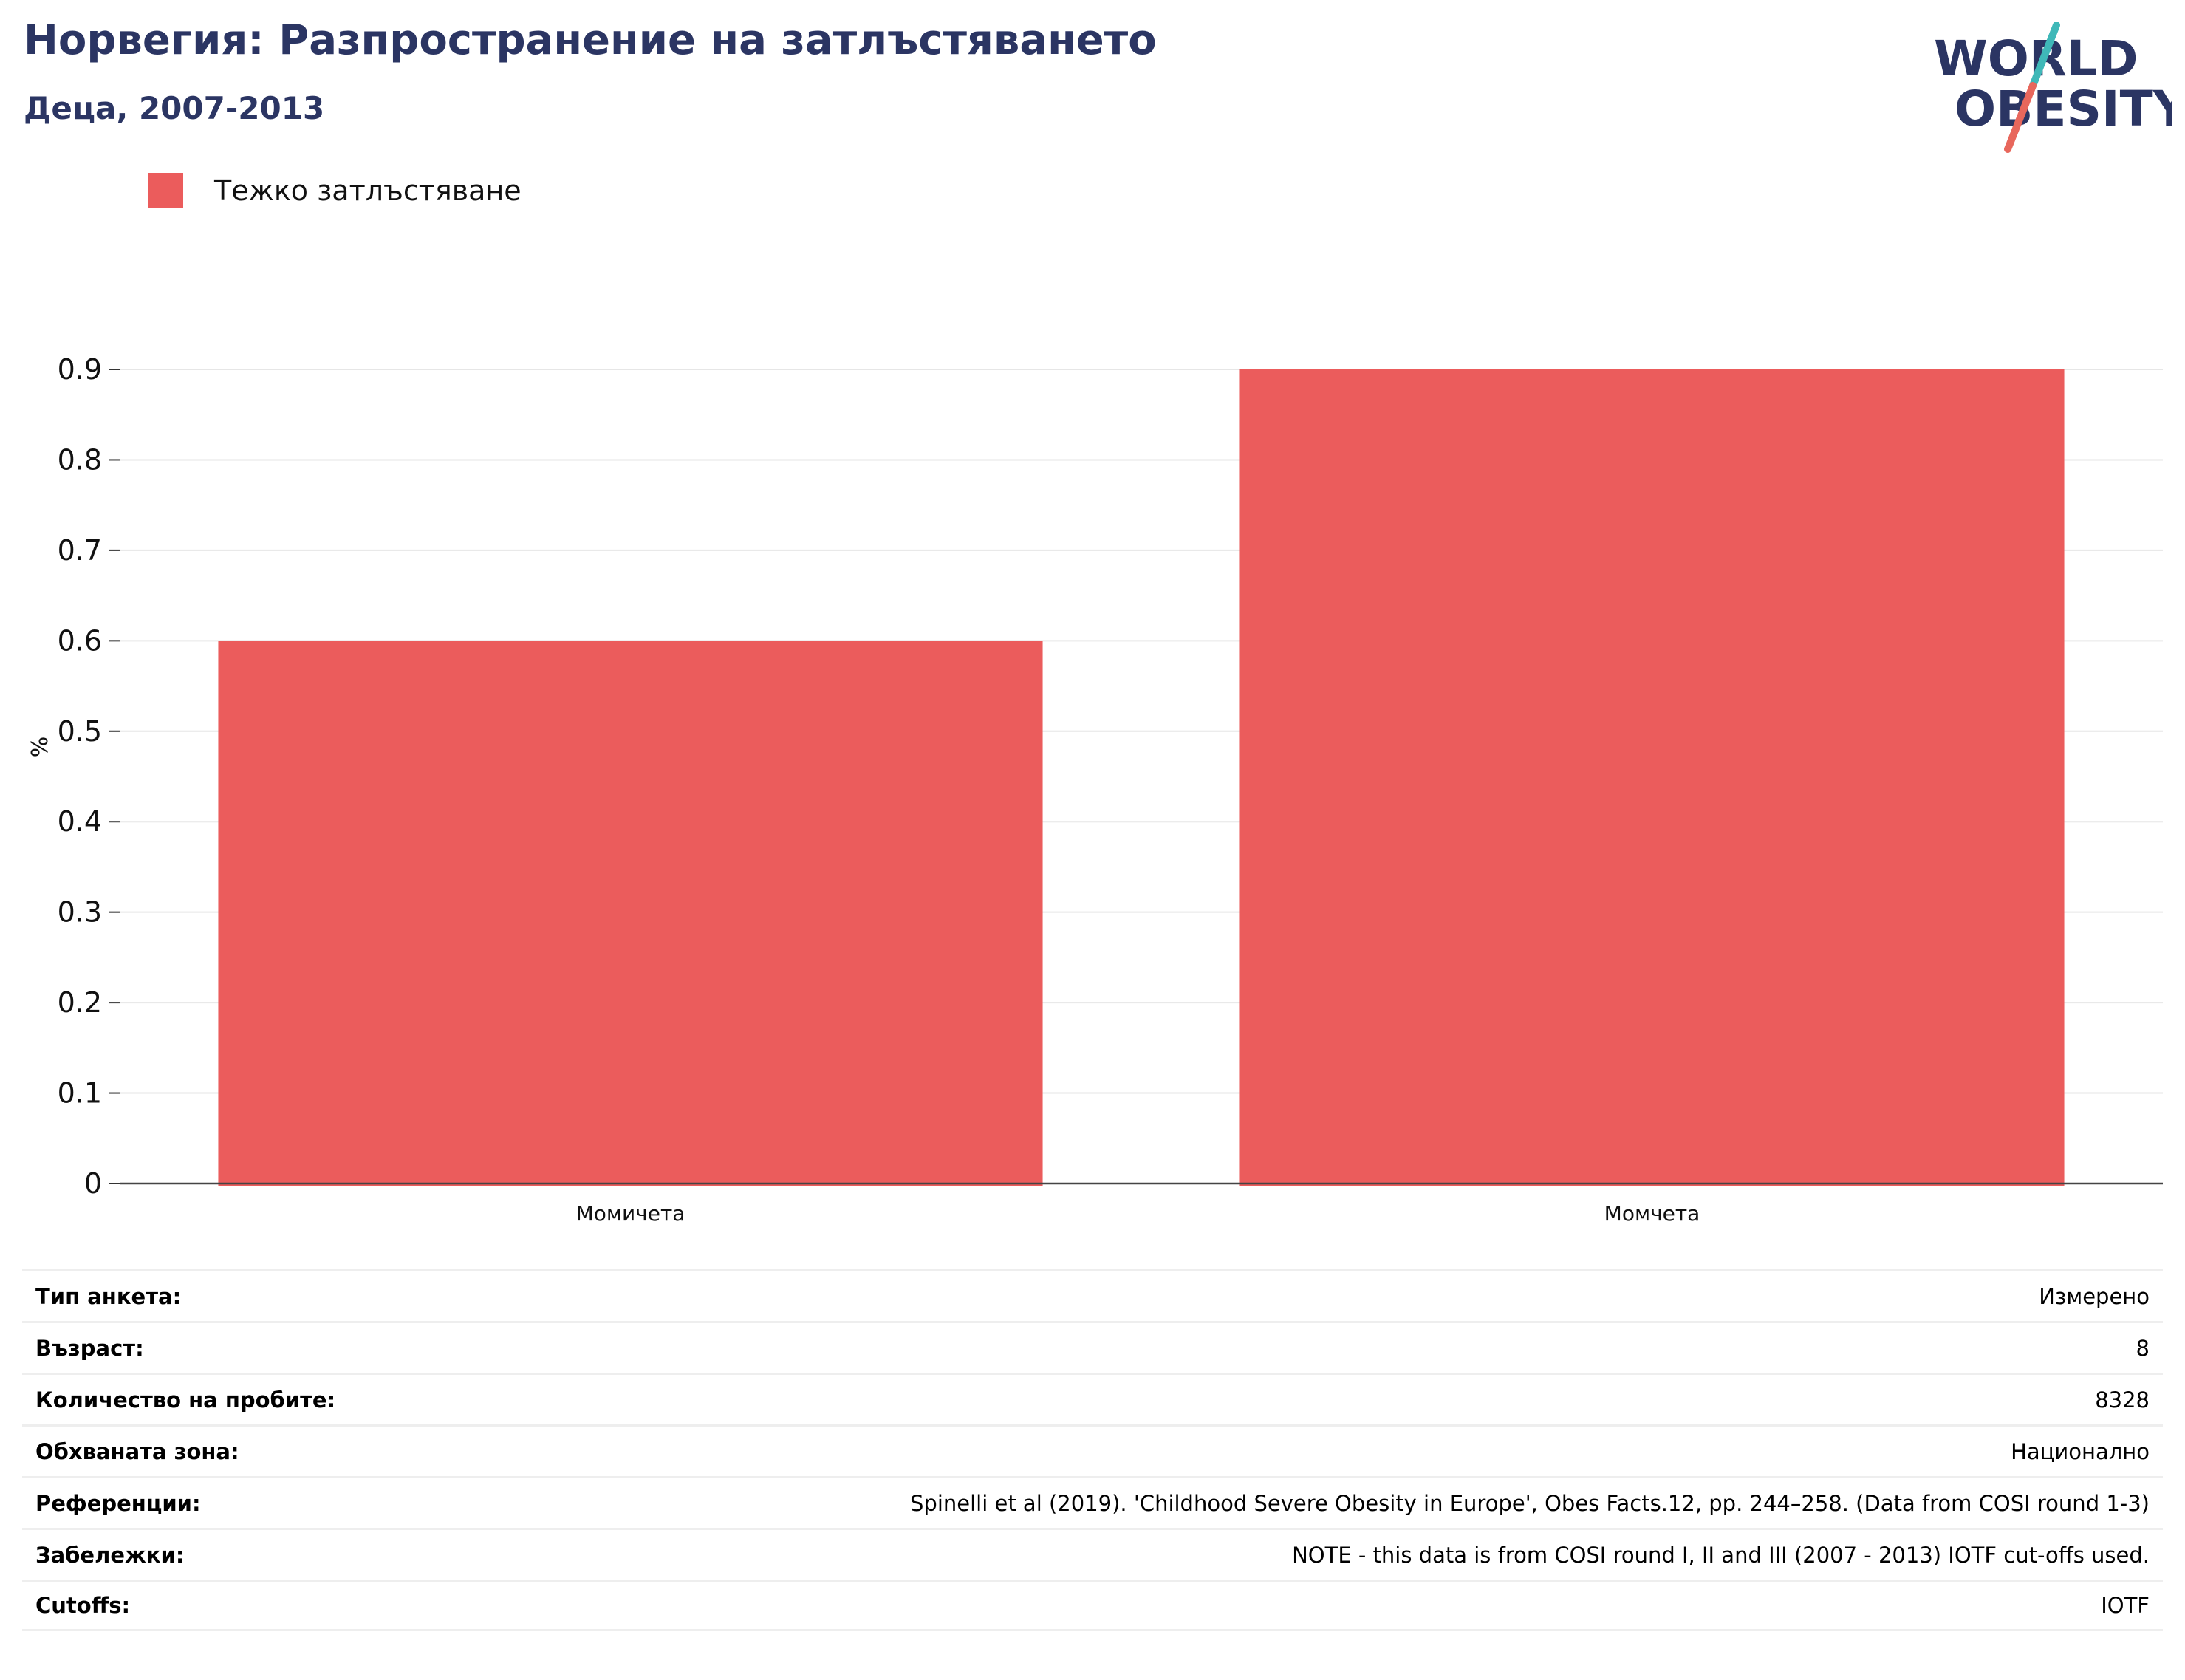 The width and height of the screenshot is (2185, 1680). Describe the element at coordinates (93, 1183) in the screenshot. I see `y-tick-label: 0` at that location.